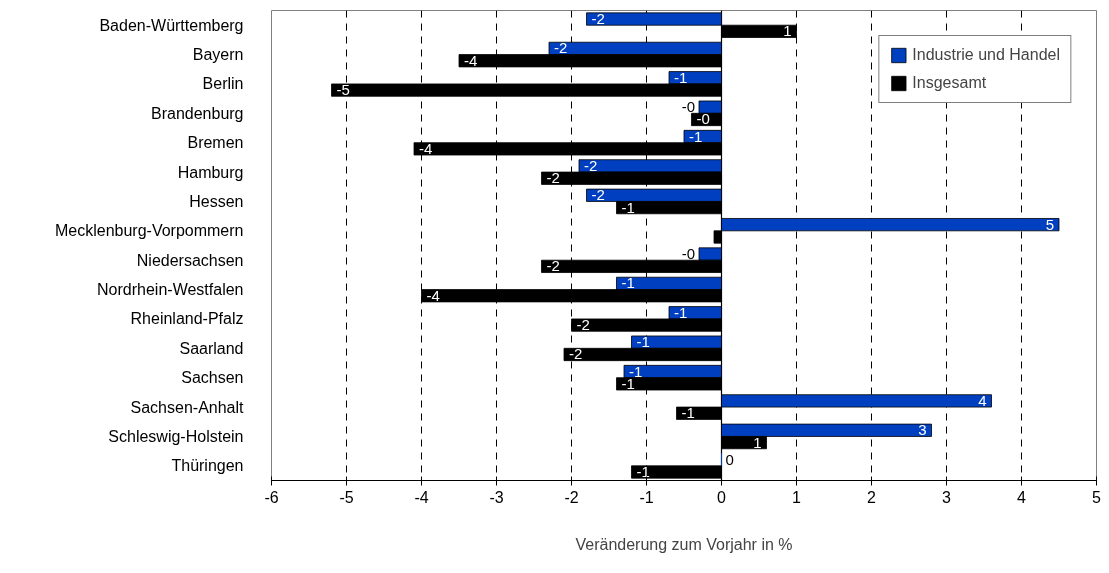 This screenshot has width=1109, height=573. Describe the element at coordinates (947, 497) in the screenshot. I see `x-tick-label: 3` at that location.